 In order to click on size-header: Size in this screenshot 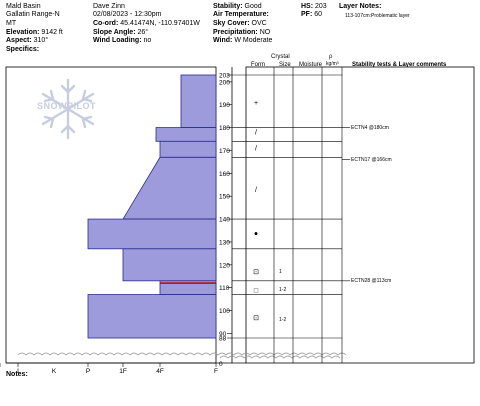, I will do `click(285, 65)`.